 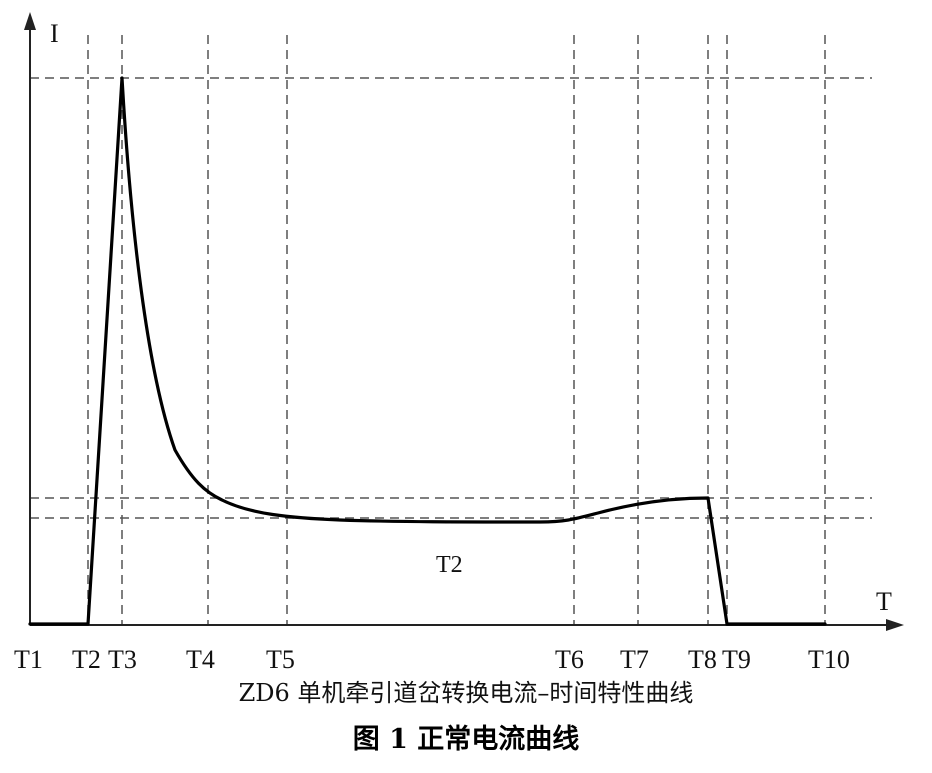 I want to click on y-axis-arrow-icon, so click(x=30, y=21).